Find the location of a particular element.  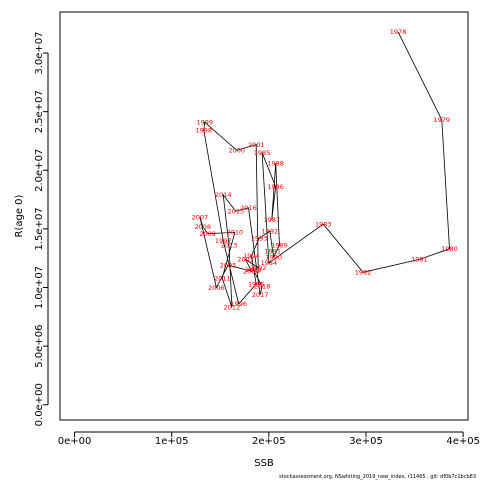

point-label-2006: 2006 is located at coordinates (216, 288).